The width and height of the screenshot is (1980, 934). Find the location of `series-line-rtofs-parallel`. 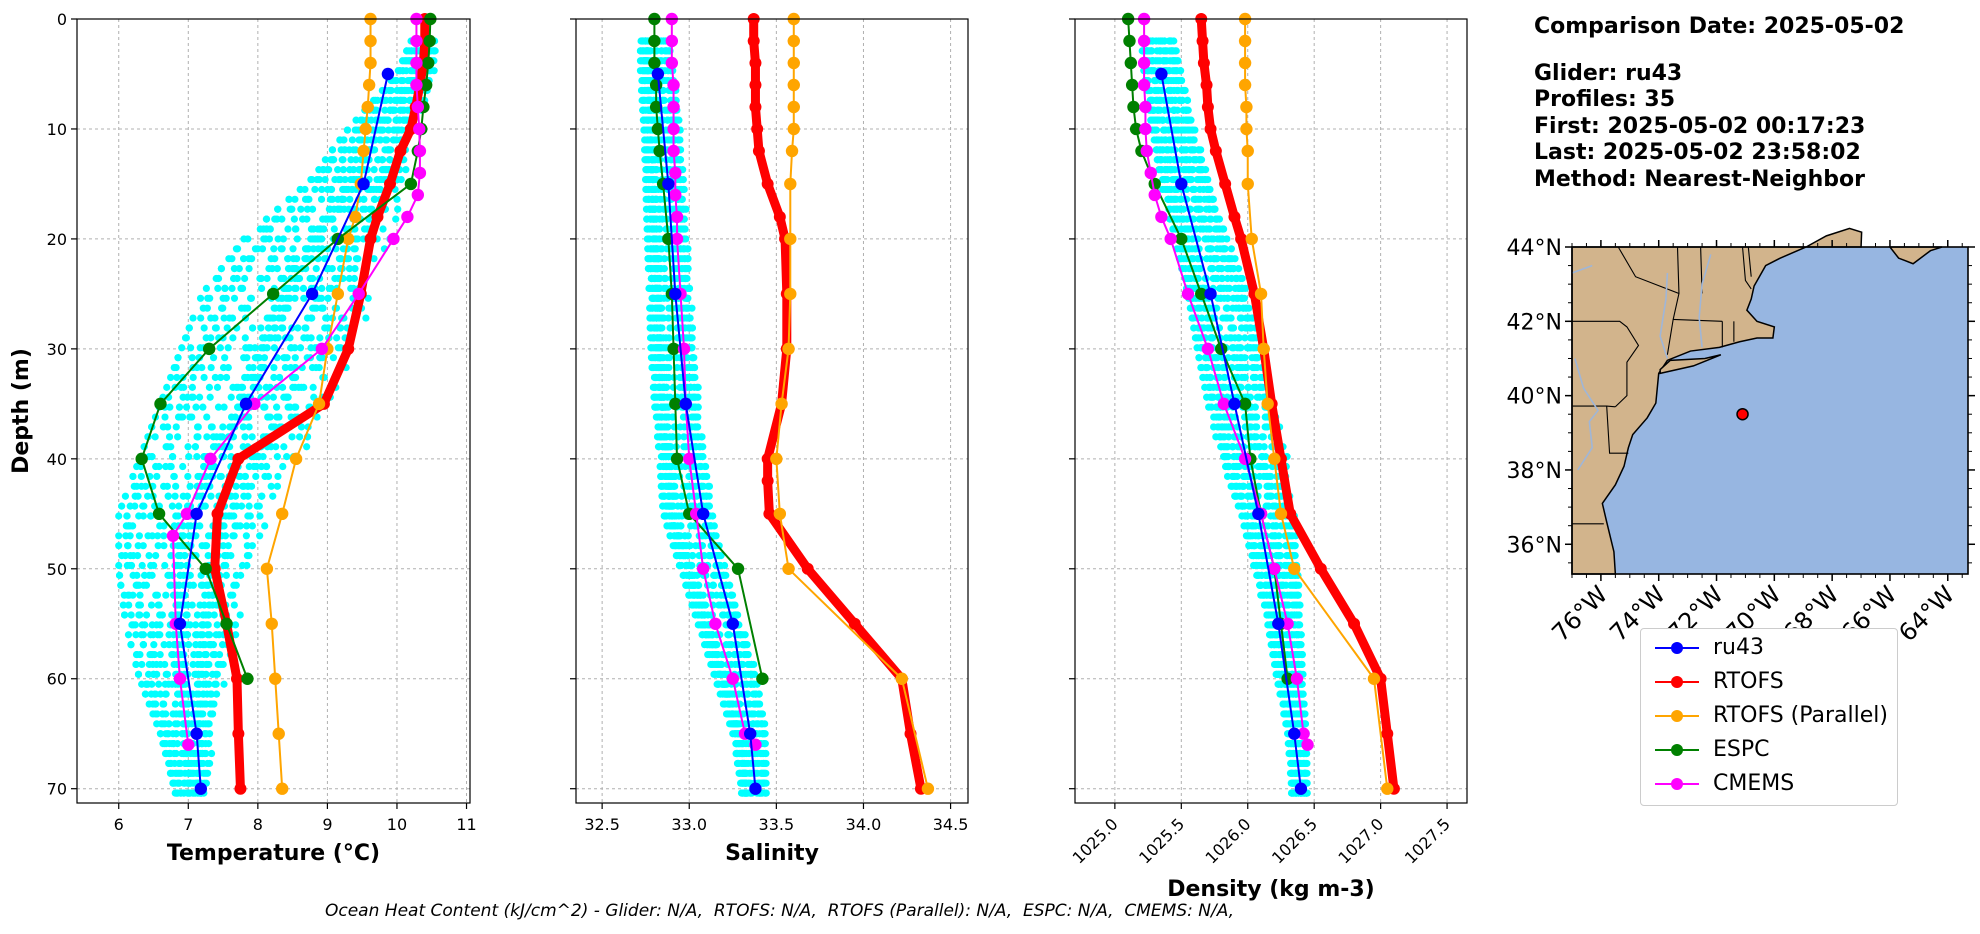

series-line-rtofs-parallel is located at coordinates (852, 404).